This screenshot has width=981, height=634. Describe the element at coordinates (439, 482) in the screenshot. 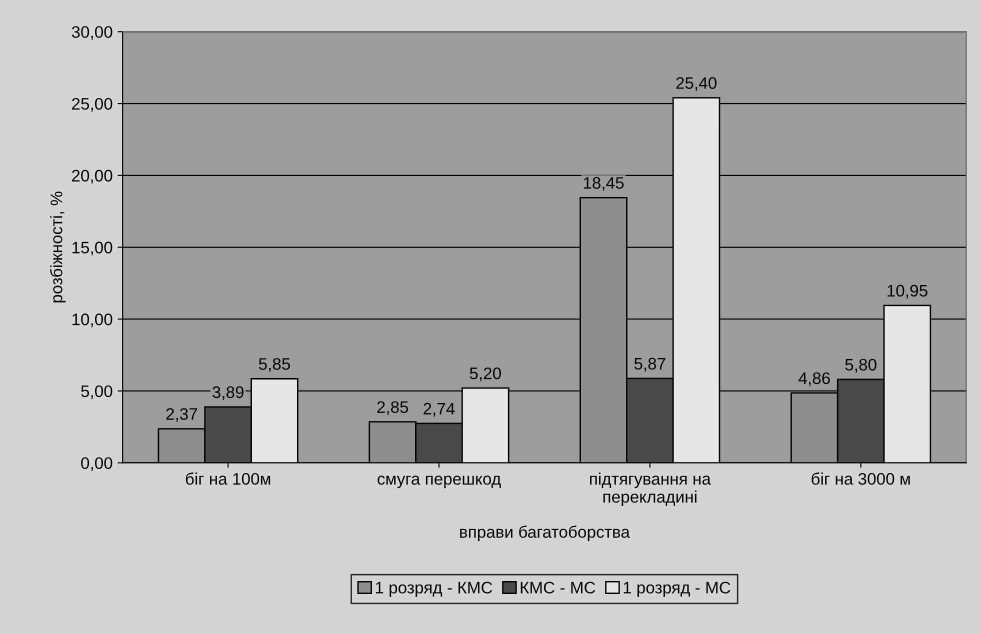

I see `x-tick-label: смуга перешкод` at that location.